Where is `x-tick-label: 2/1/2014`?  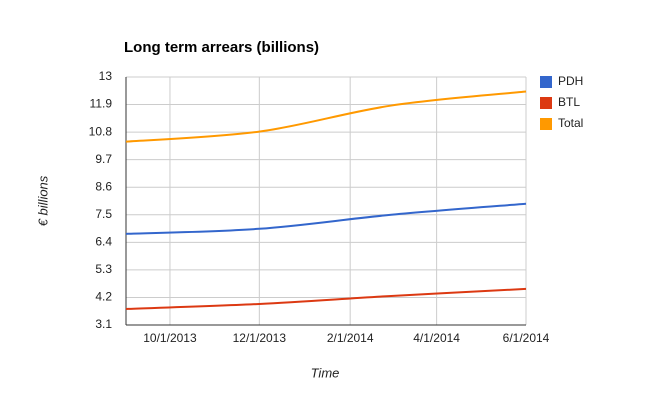 x-tick-label: 2/1/2014 is located at coordinates (350, 338).